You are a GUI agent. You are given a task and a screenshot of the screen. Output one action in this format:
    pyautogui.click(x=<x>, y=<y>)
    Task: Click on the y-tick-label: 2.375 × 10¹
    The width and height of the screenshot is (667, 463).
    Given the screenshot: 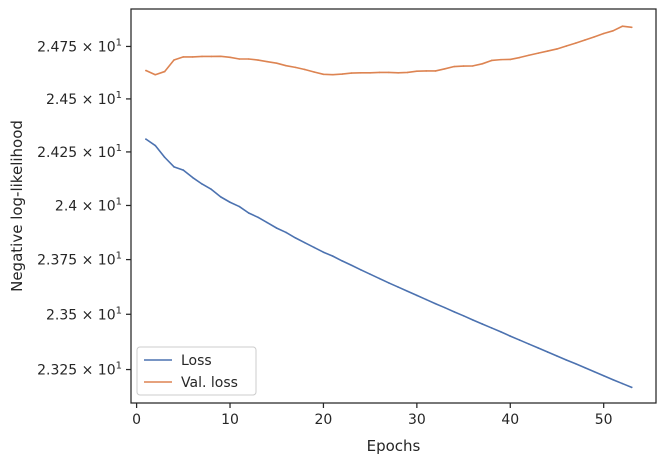 What is the action you would take?
    pyautogui.click(x=79, y=260)
    